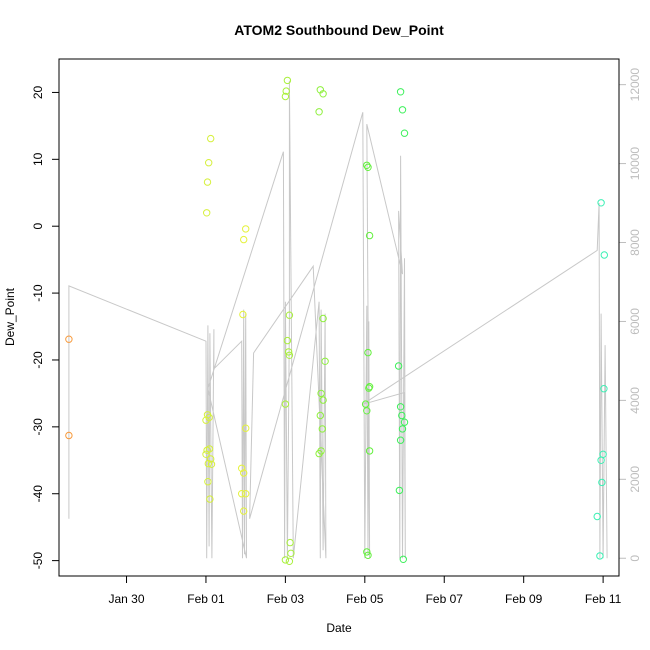  Describe the element at coordinates (635, 242) in the screenshot. I see `y2-tick-label: 8000` at that location.